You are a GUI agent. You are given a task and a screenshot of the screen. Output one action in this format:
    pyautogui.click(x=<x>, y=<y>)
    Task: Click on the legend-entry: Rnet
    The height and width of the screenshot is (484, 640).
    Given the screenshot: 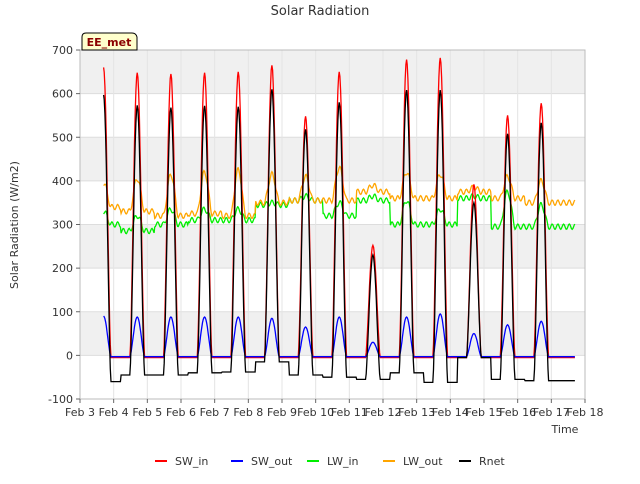 What is the action you would take?
    pyautogui.click(x=492, y=461)
    